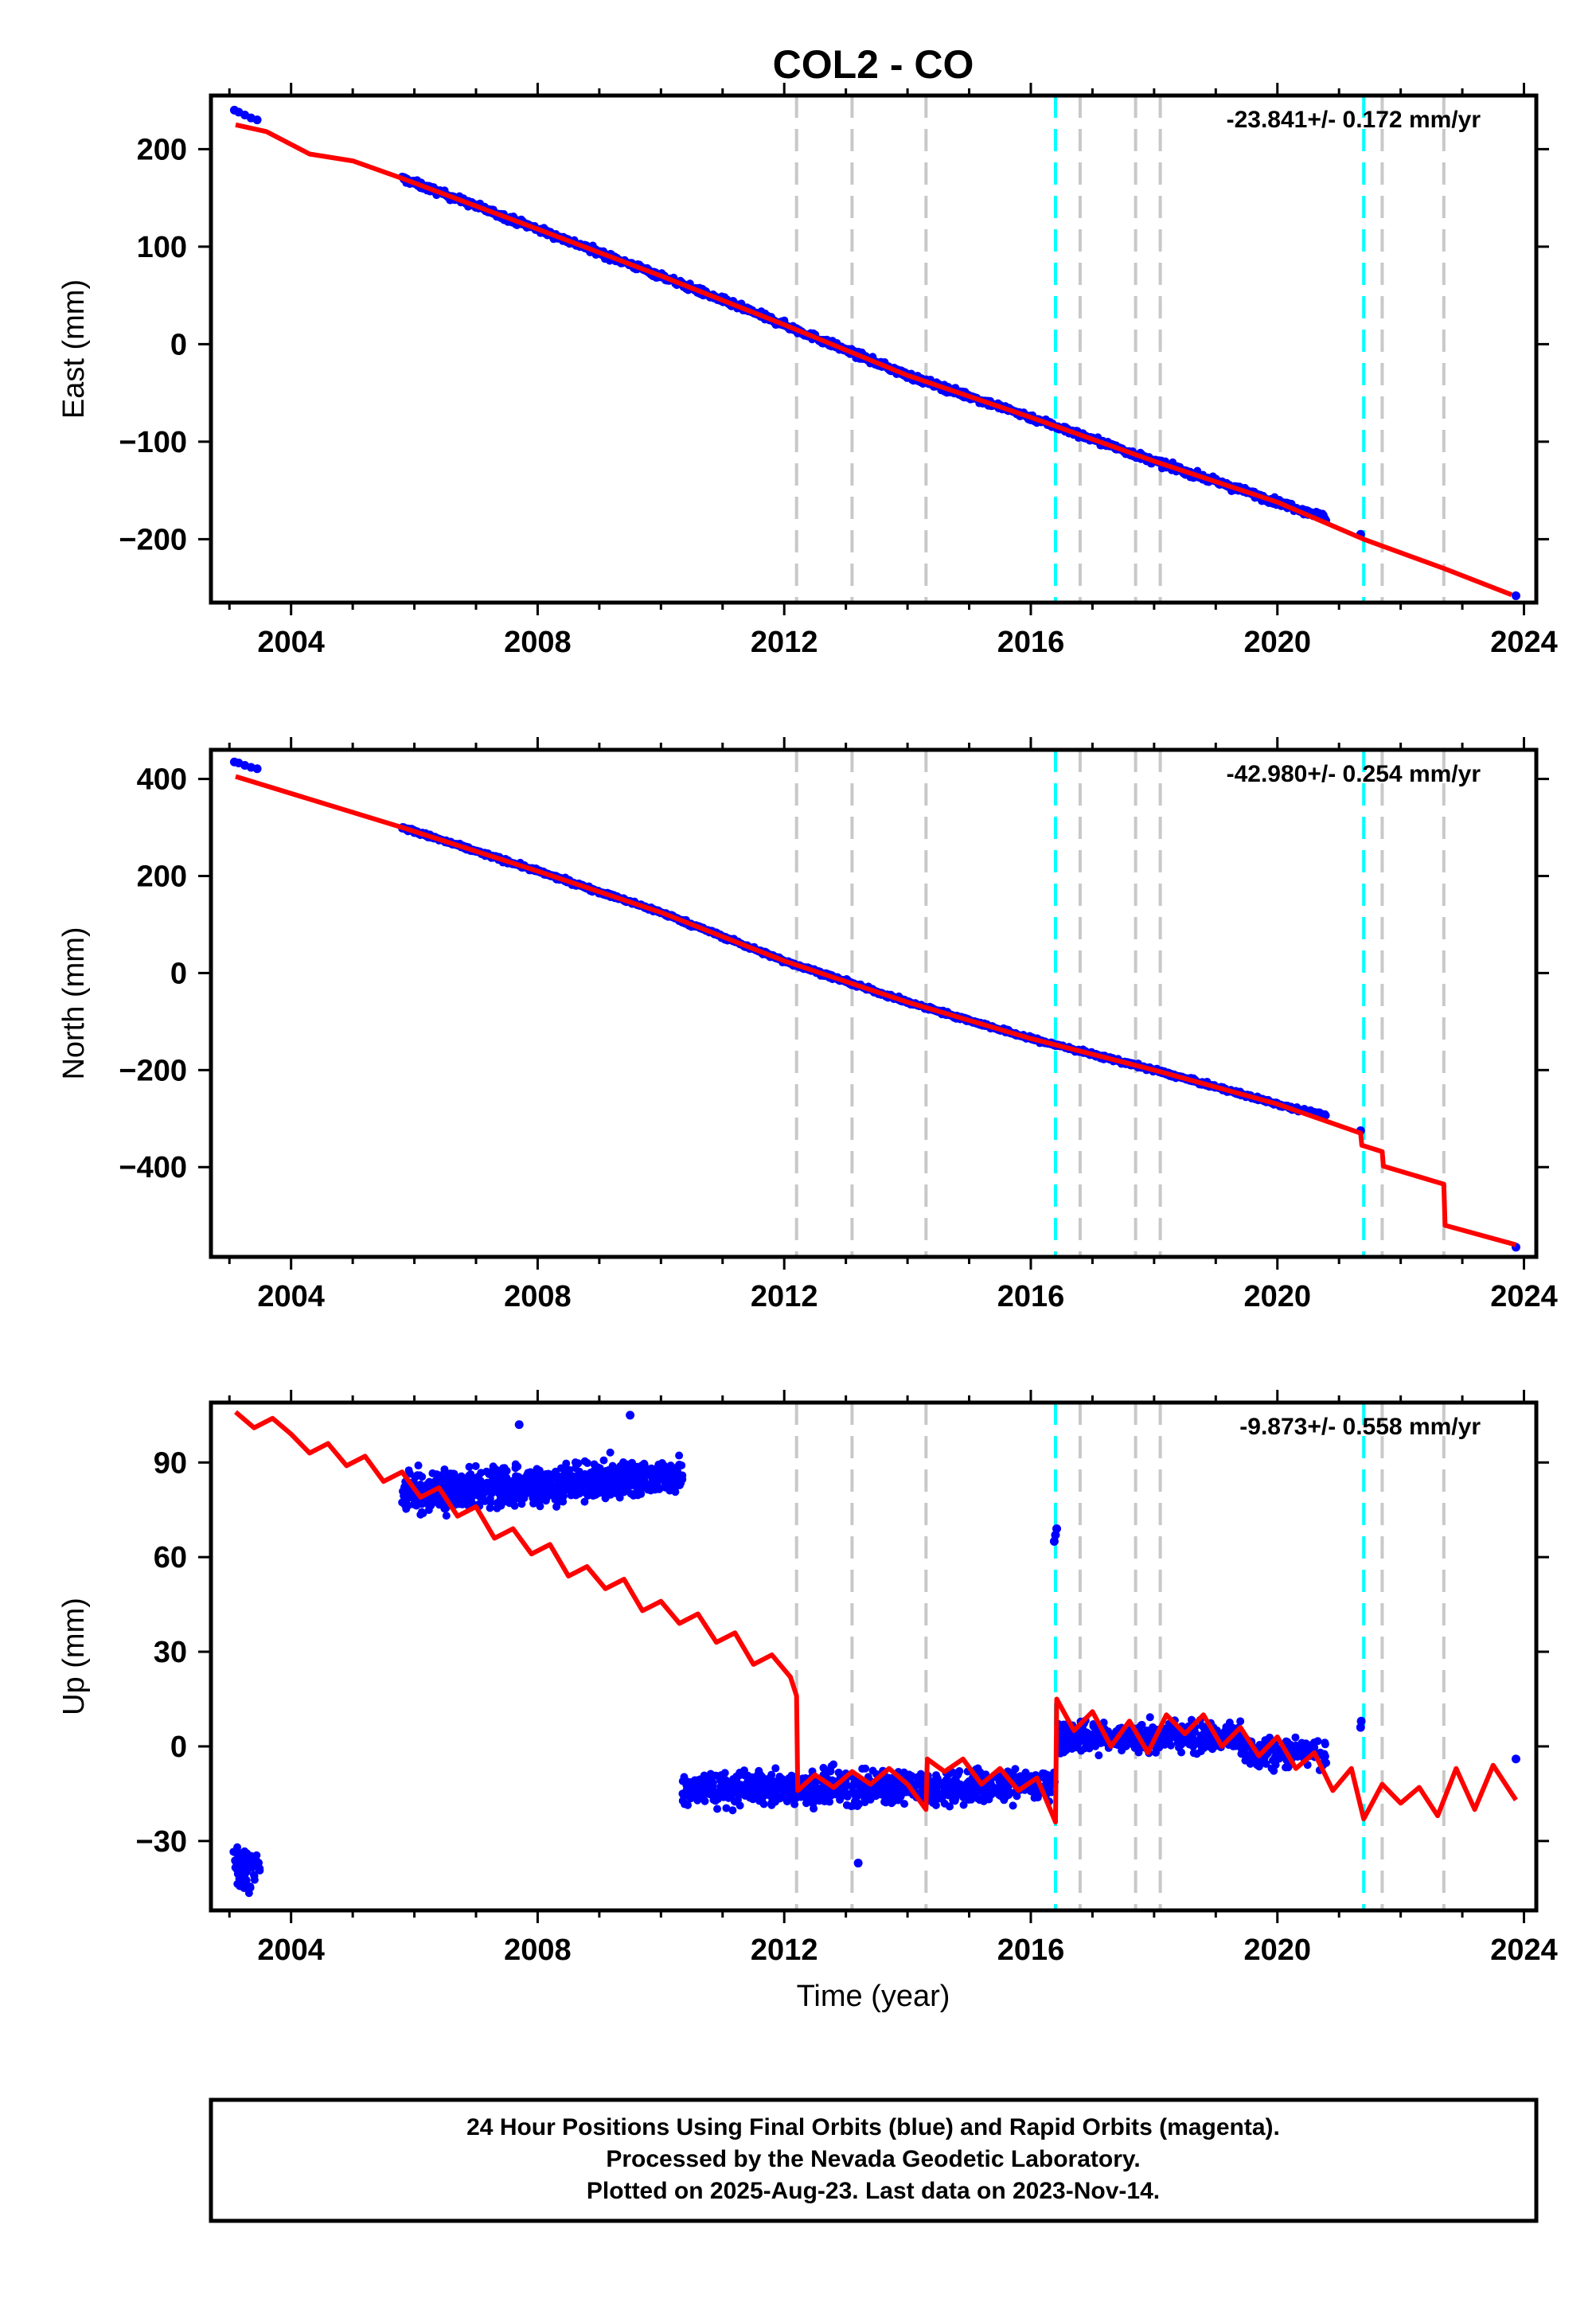 This screenshot has width=1596, height=2310. What do you see at coordinates (291, 642) in the screenshot?
I see `x-tick-label: 2004` at bounding box center [291, 642].